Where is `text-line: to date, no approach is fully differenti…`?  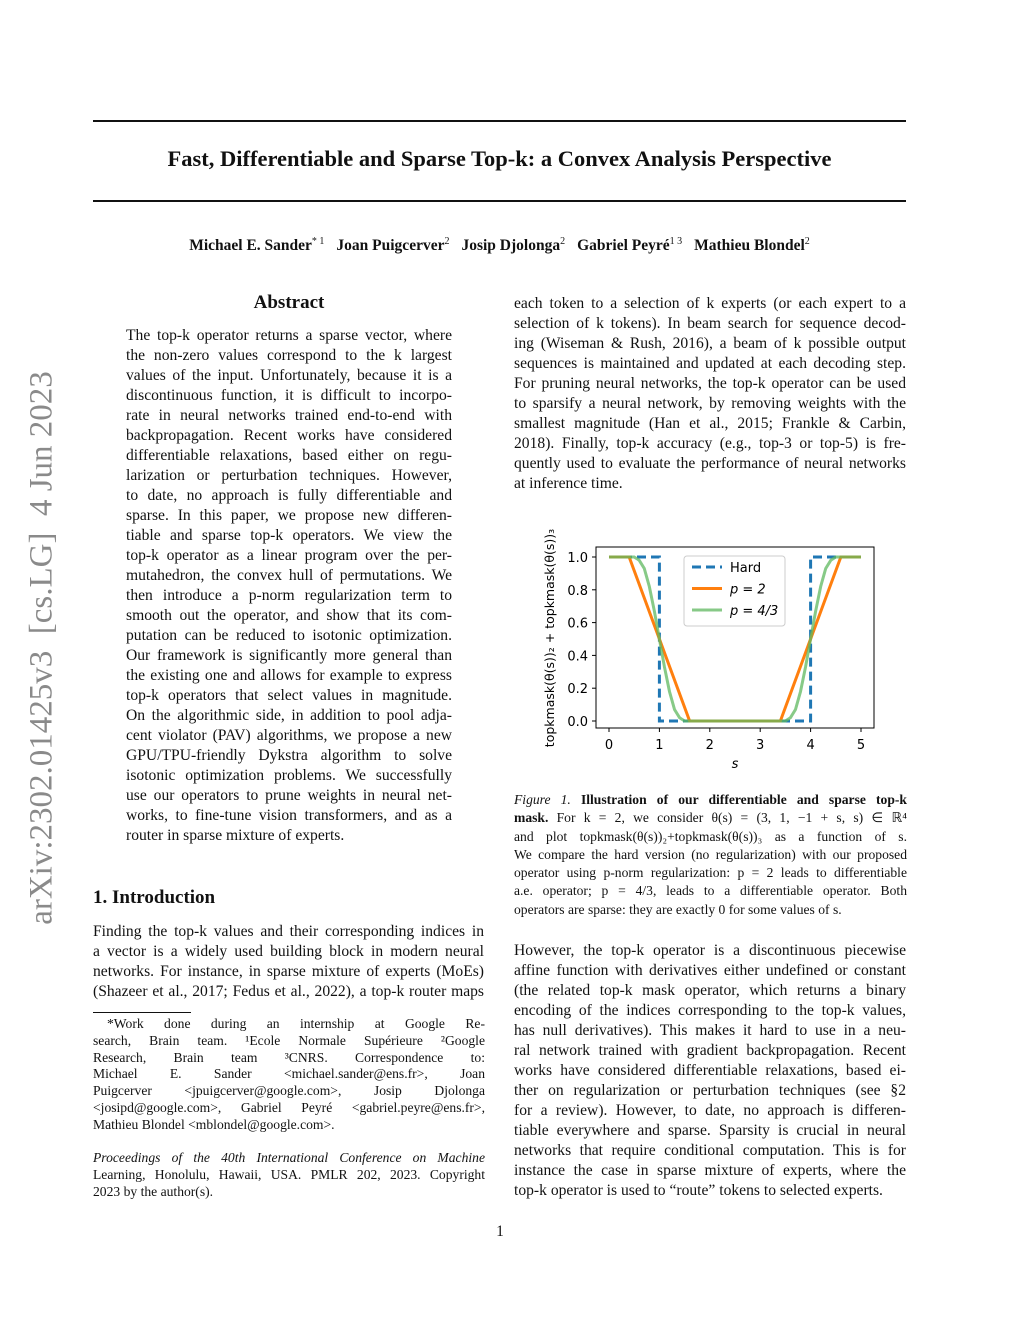 text-line: to date, no approach is fully differenti… is located at coordinates (289, 495).